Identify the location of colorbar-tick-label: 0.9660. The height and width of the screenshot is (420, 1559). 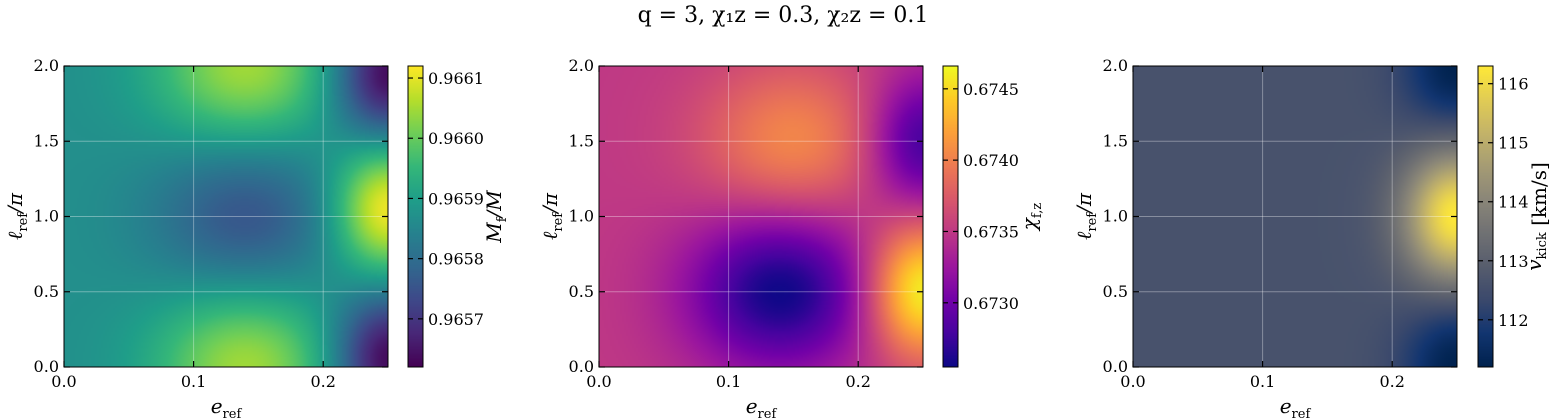
(456, 138).